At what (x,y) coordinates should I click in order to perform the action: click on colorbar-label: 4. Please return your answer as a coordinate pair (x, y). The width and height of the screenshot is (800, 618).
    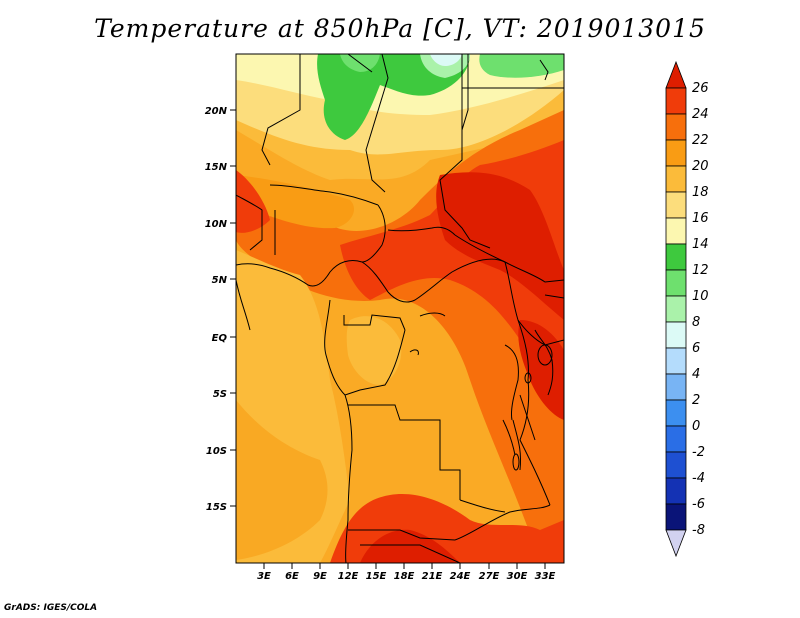
    Looking at the image, I should click on (696, 374).